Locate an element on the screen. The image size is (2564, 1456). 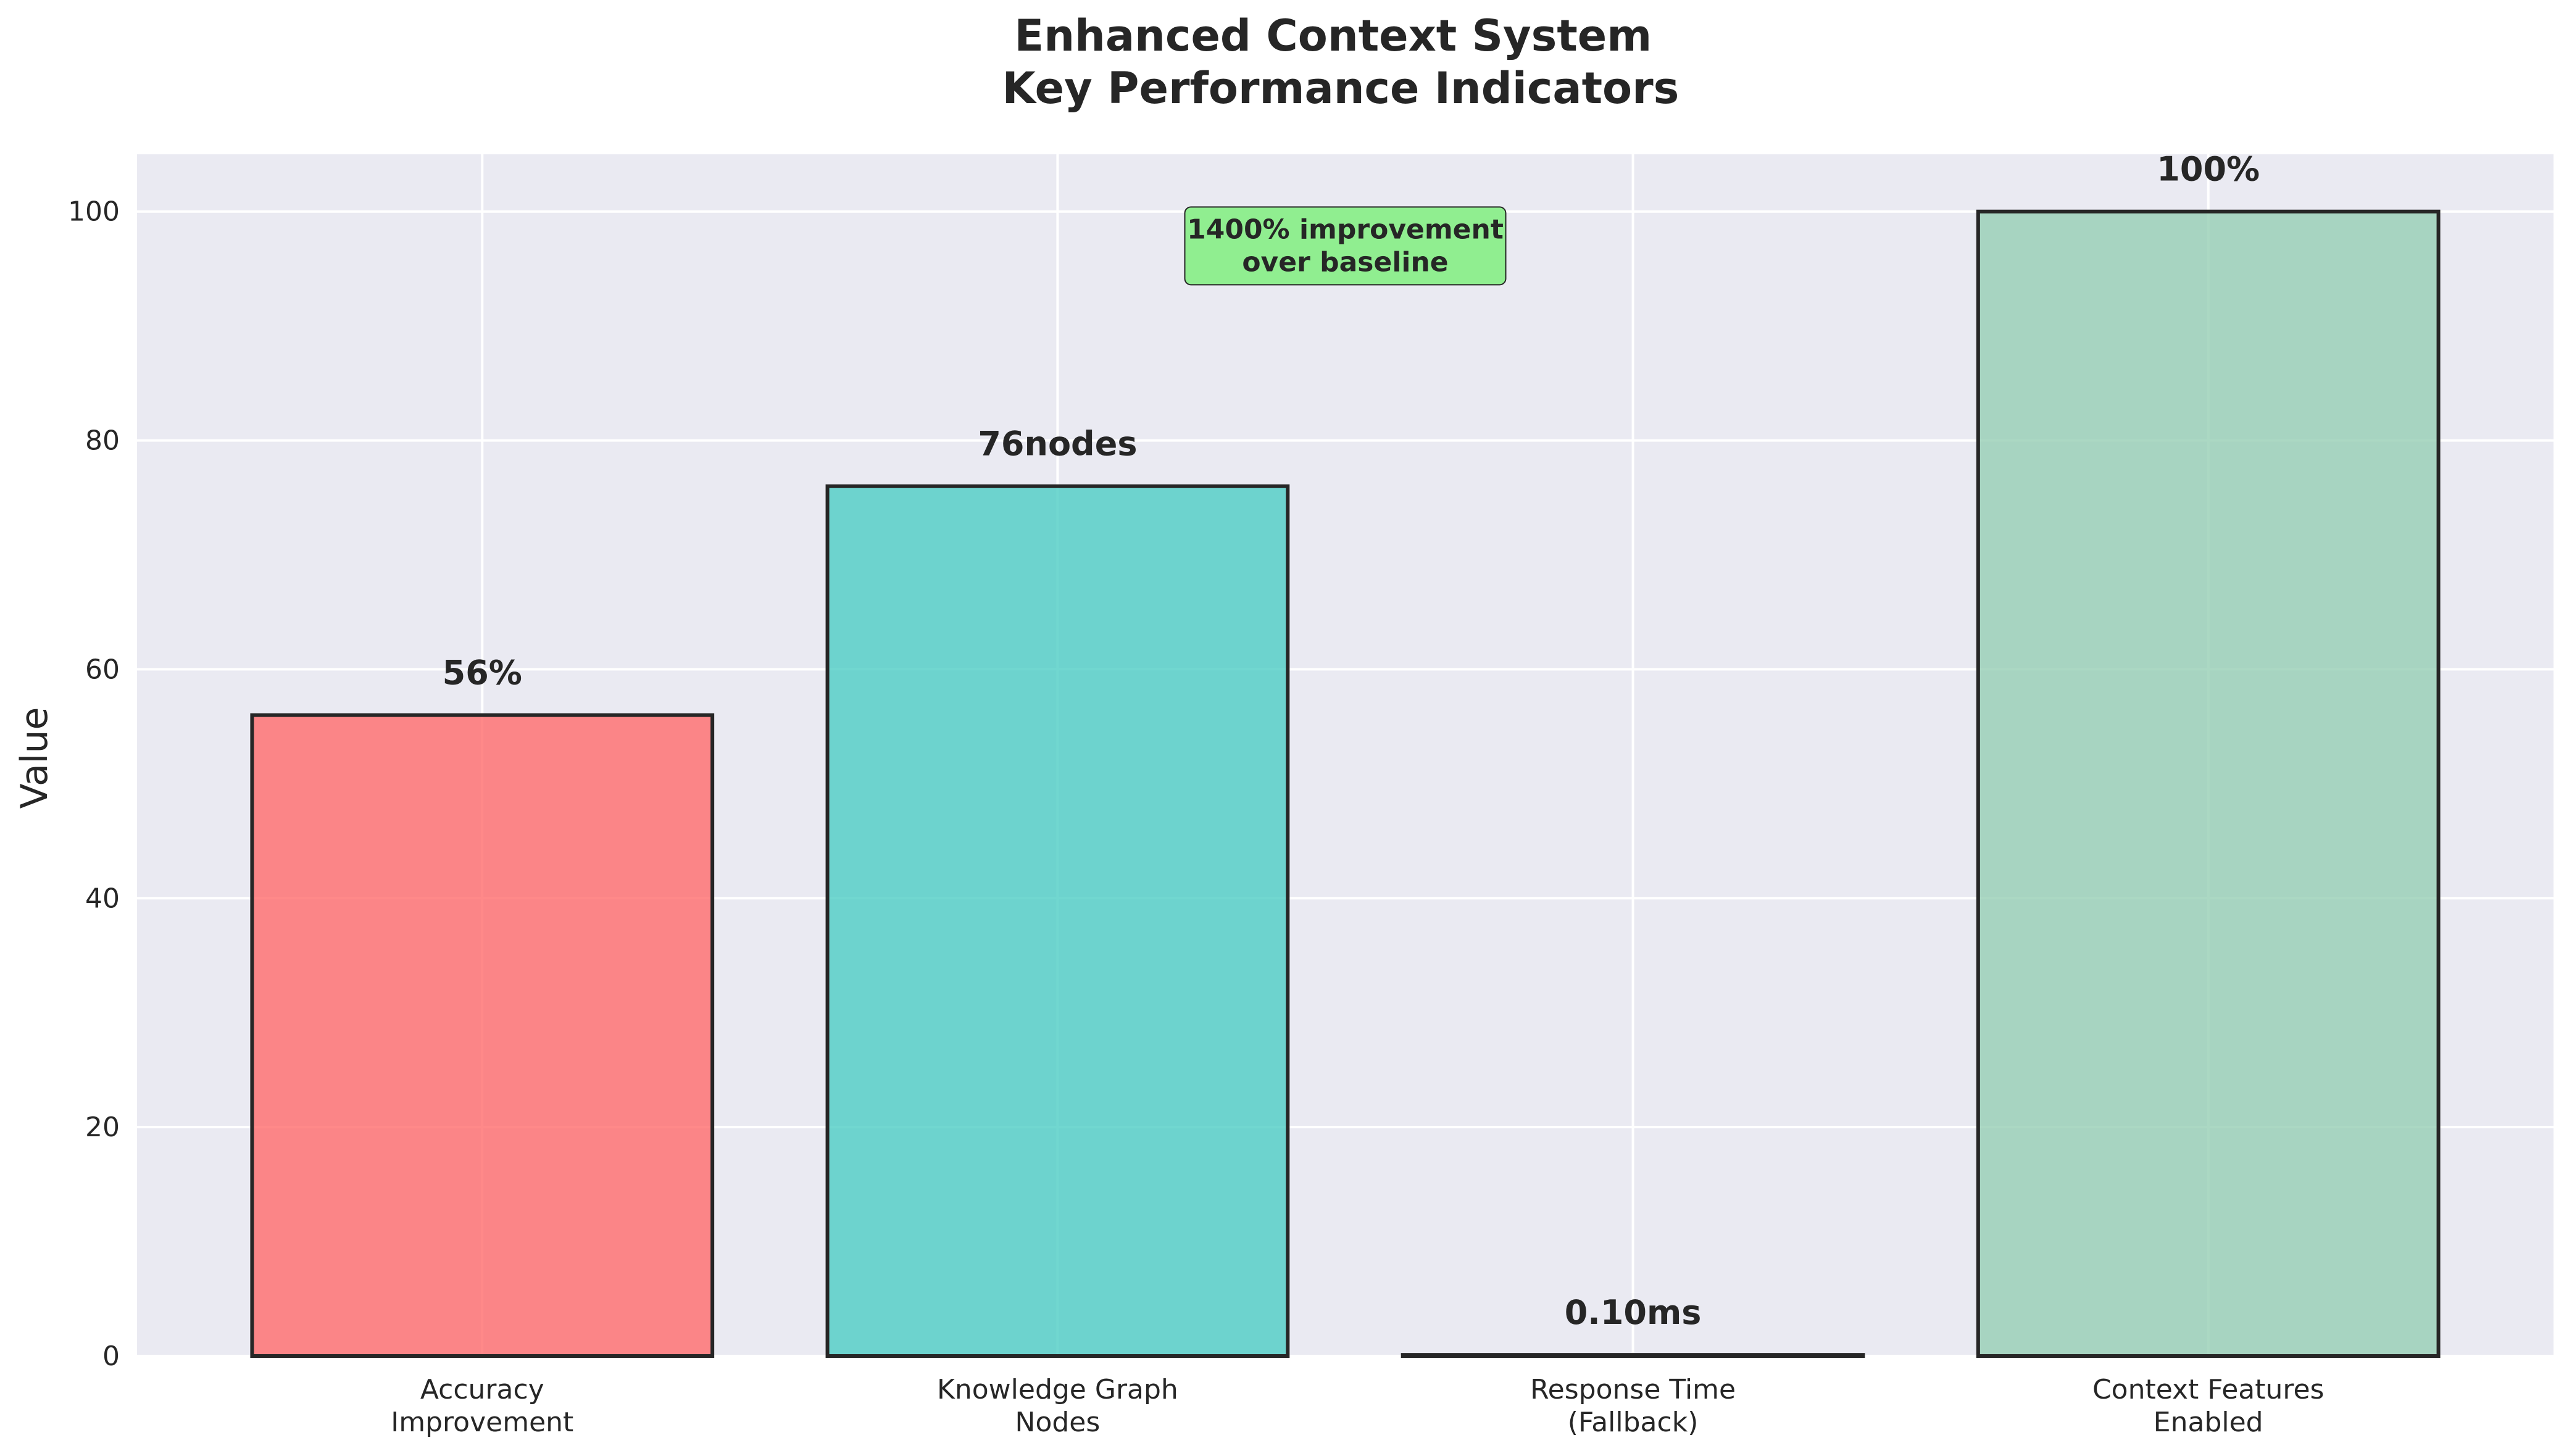
y-axis-ticks: 0 20 40 60 80 100 is located at coordinates (94, 784).